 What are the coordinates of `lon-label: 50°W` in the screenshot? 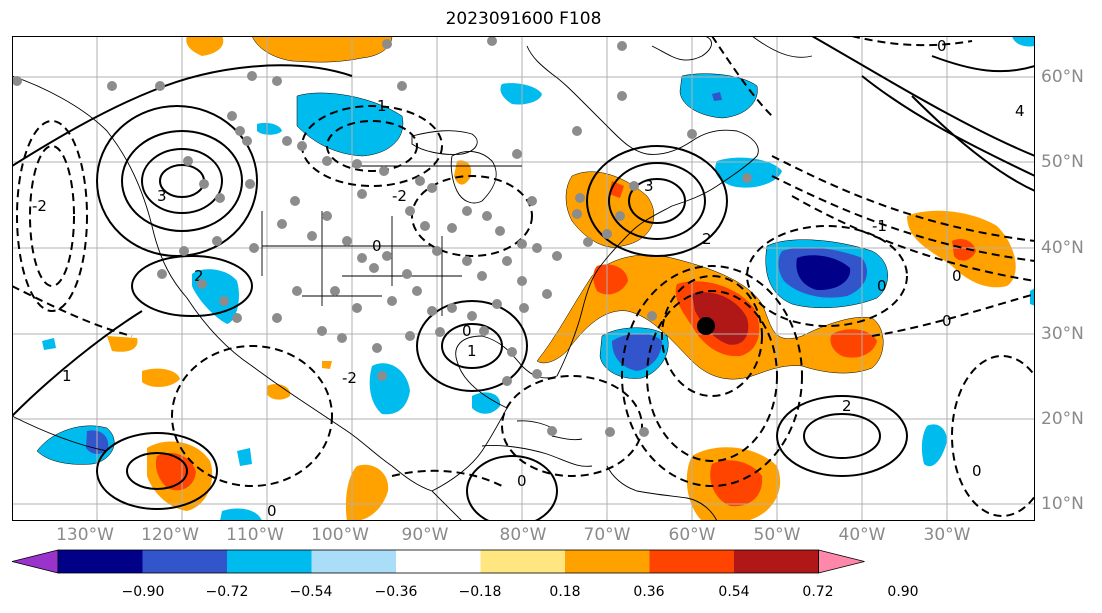 It's located at (777, 535).